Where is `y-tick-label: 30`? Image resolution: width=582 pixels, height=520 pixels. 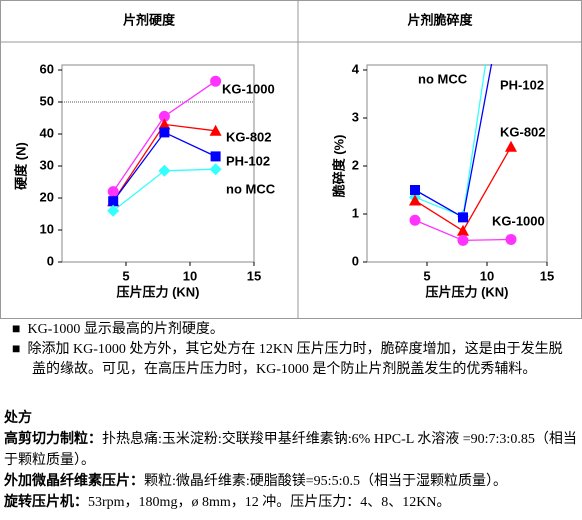 y-tick-label: 30 is located at coordinates (47, 164).